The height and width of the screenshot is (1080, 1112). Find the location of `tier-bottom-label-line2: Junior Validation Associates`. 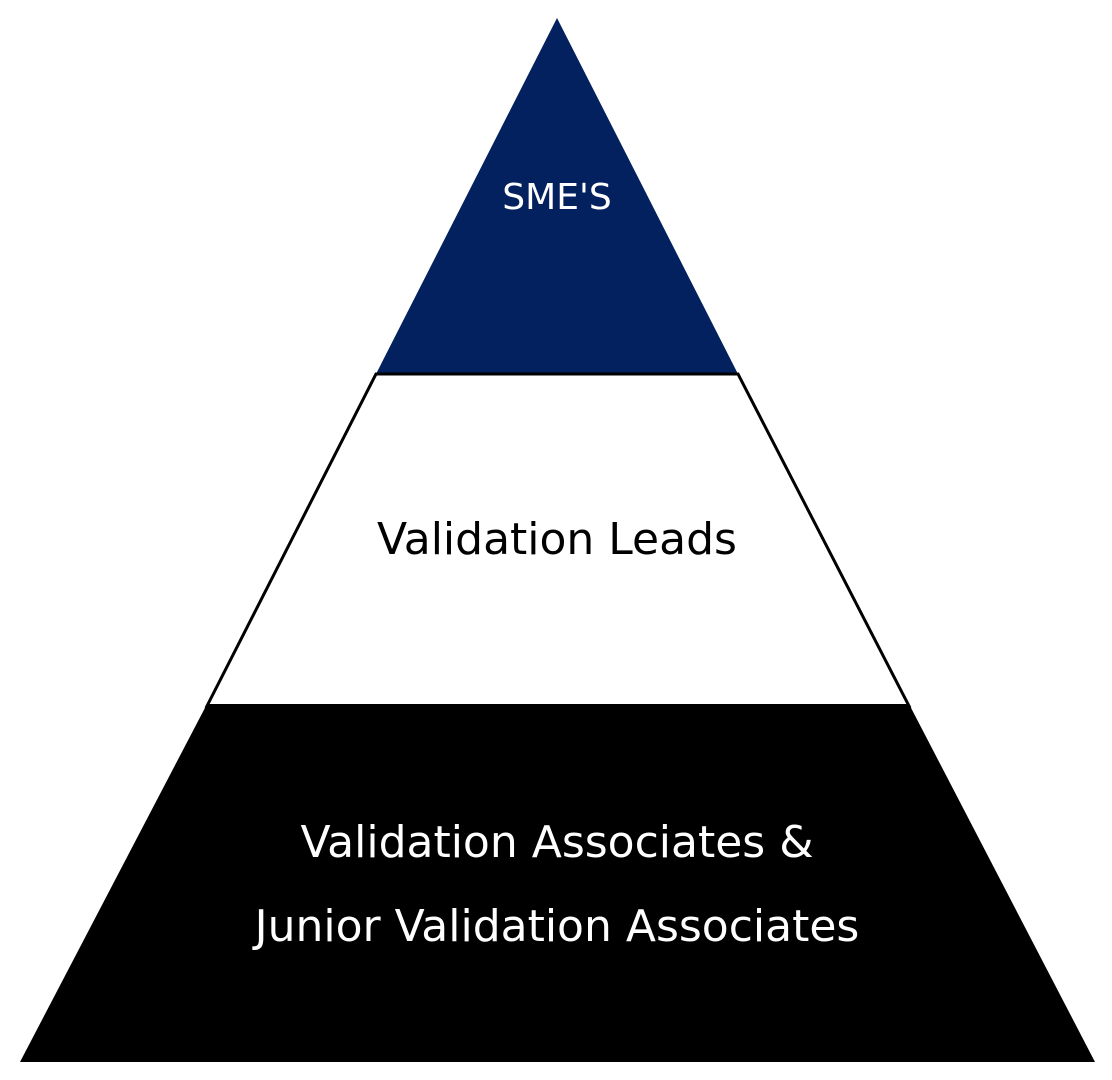

tier-bottom-label-line2: Junior Validation Associates is located at coordinates (556, 926).